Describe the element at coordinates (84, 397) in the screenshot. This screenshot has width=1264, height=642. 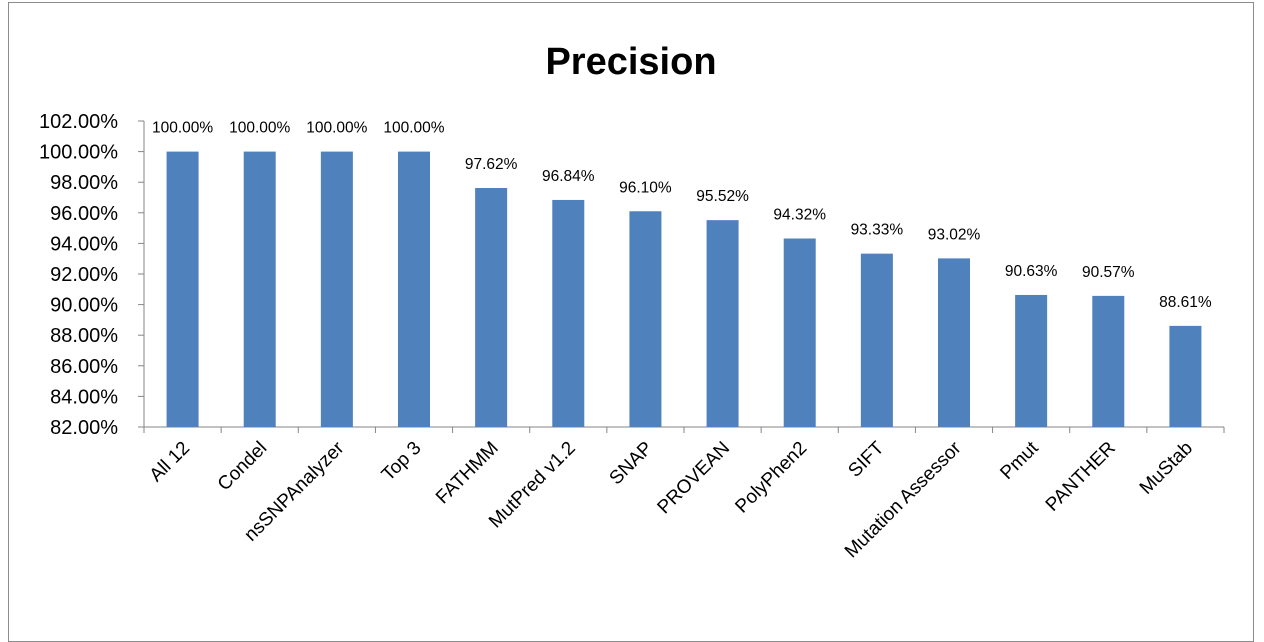
I see `y-tick-label: 84.00%` at that location.